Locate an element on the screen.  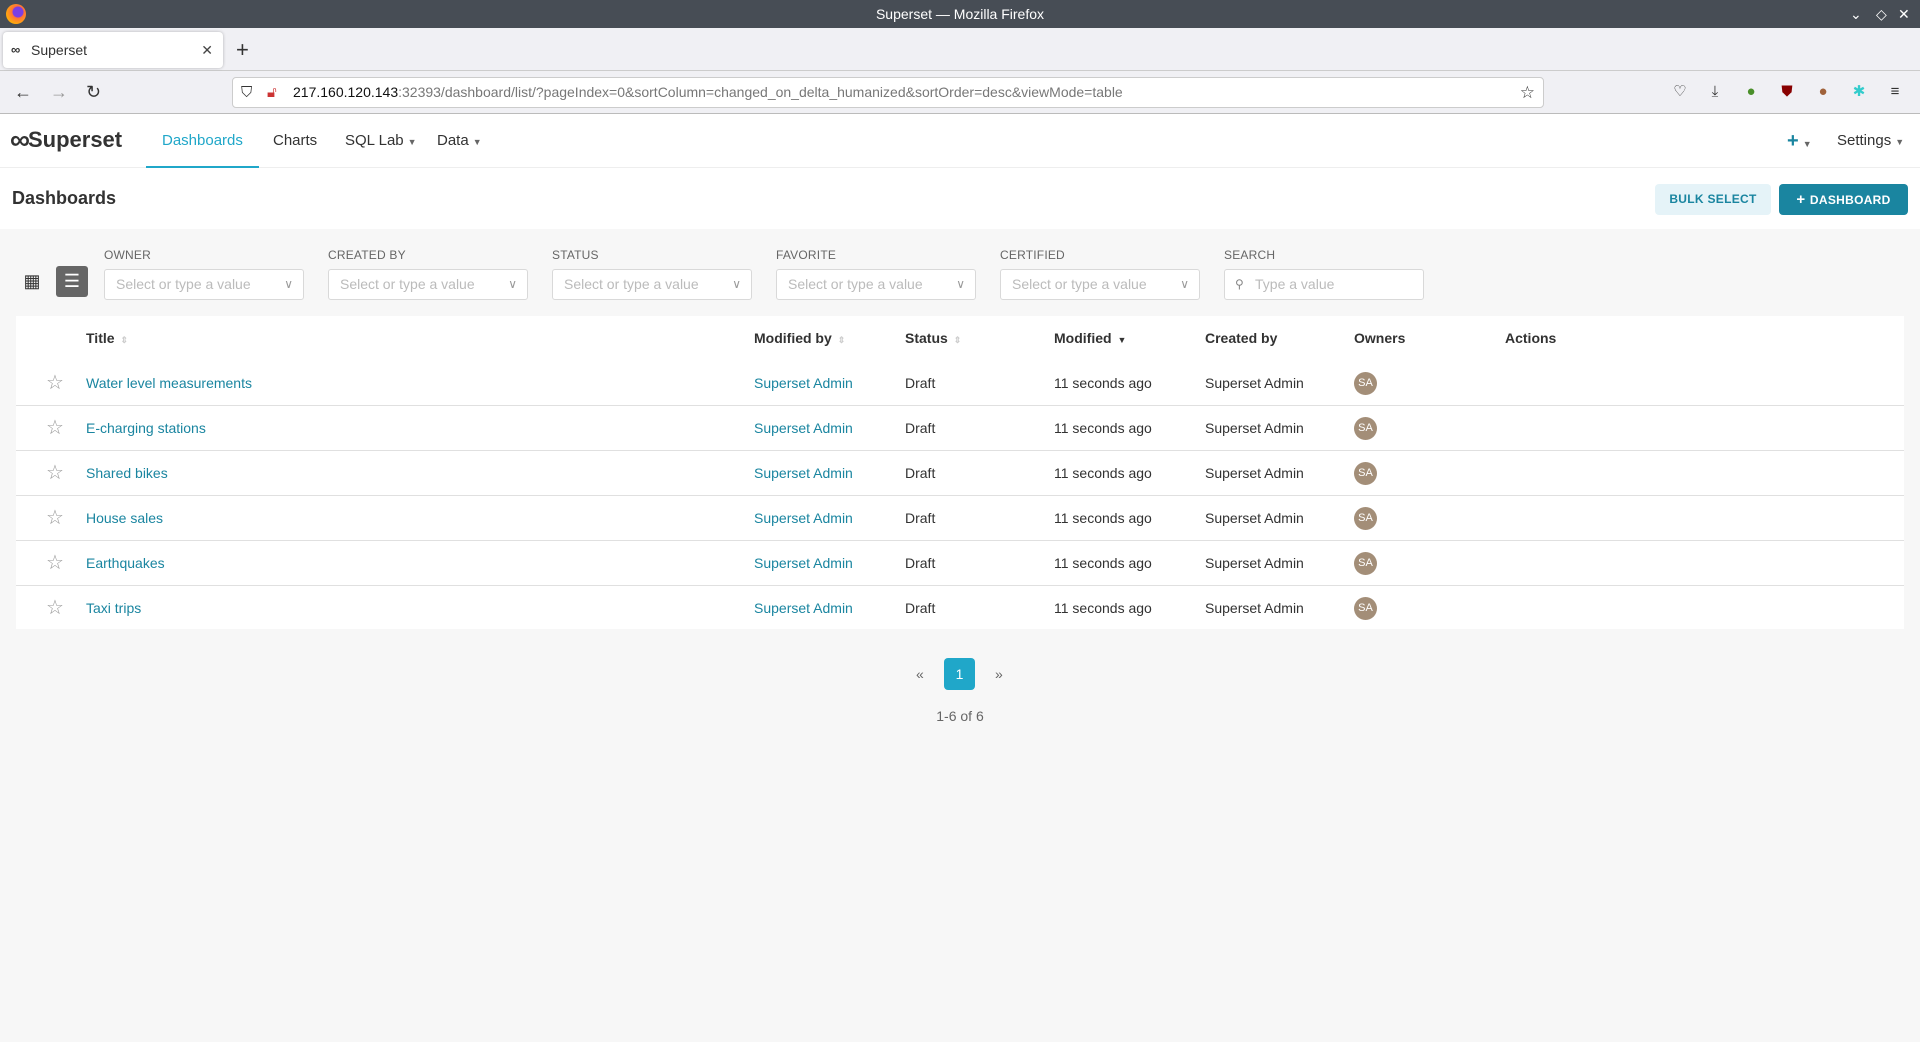
close-window-icon: ✕ is located at coordinates (1904, 14).